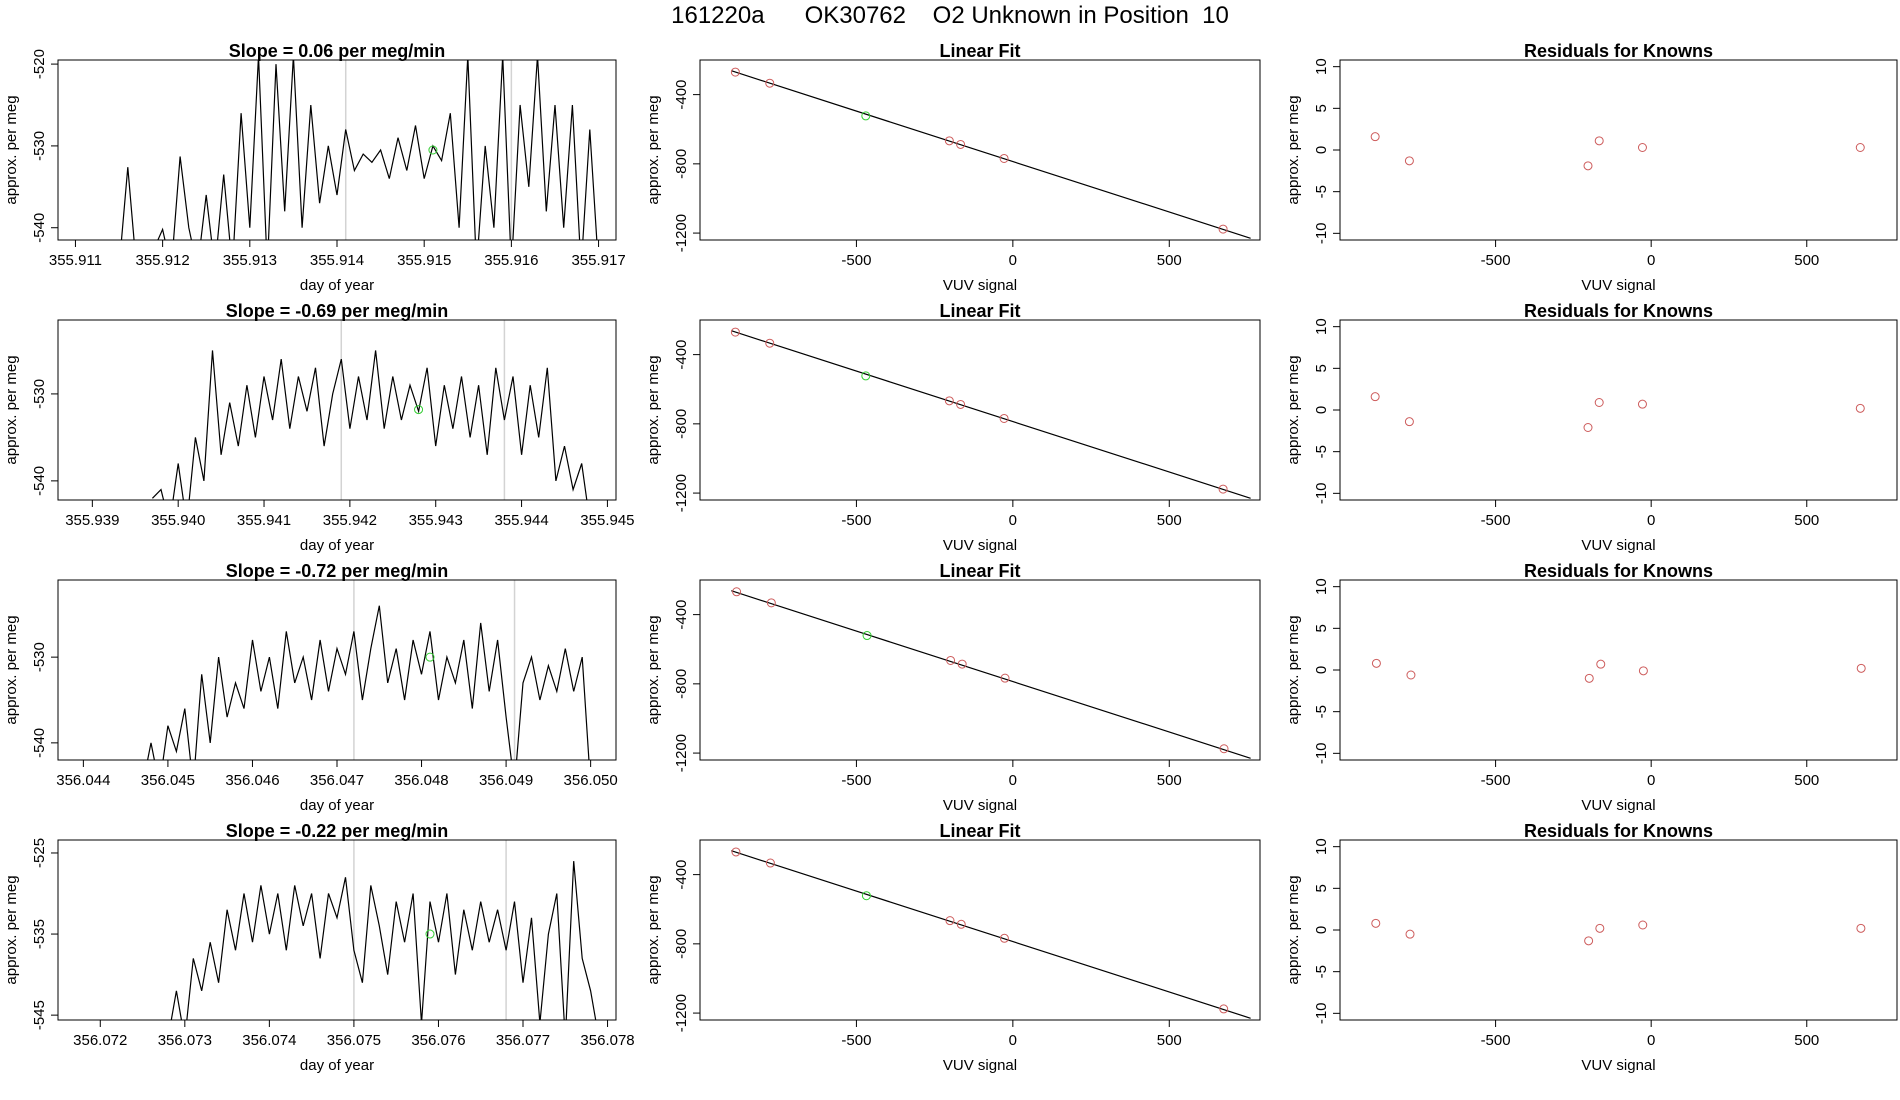 The image size is (1900, 1100). Describe the element at coordinates (653, 669) in the screenshot. I see `row2-fit-ylabel: approx. per meg` at that location.